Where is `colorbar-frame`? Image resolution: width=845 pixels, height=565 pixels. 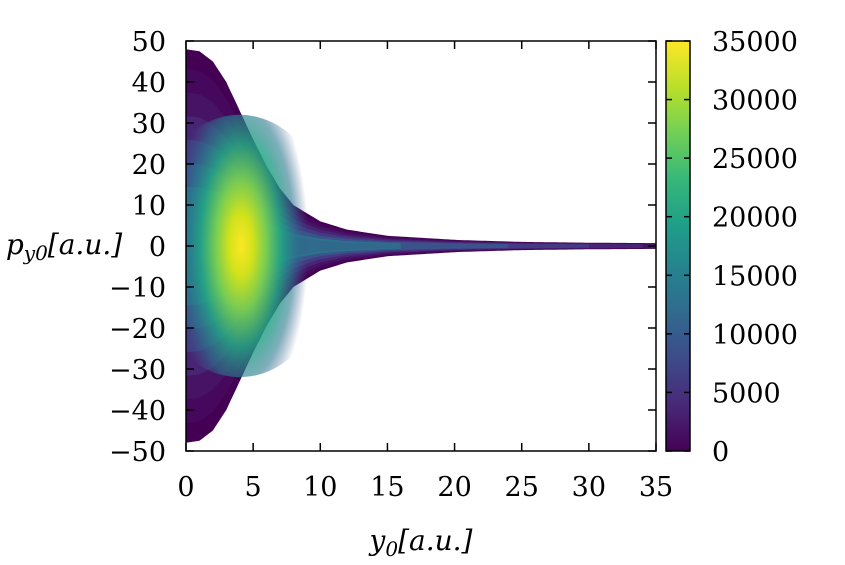 colorbar-frame is located at coordinates (678, 246).